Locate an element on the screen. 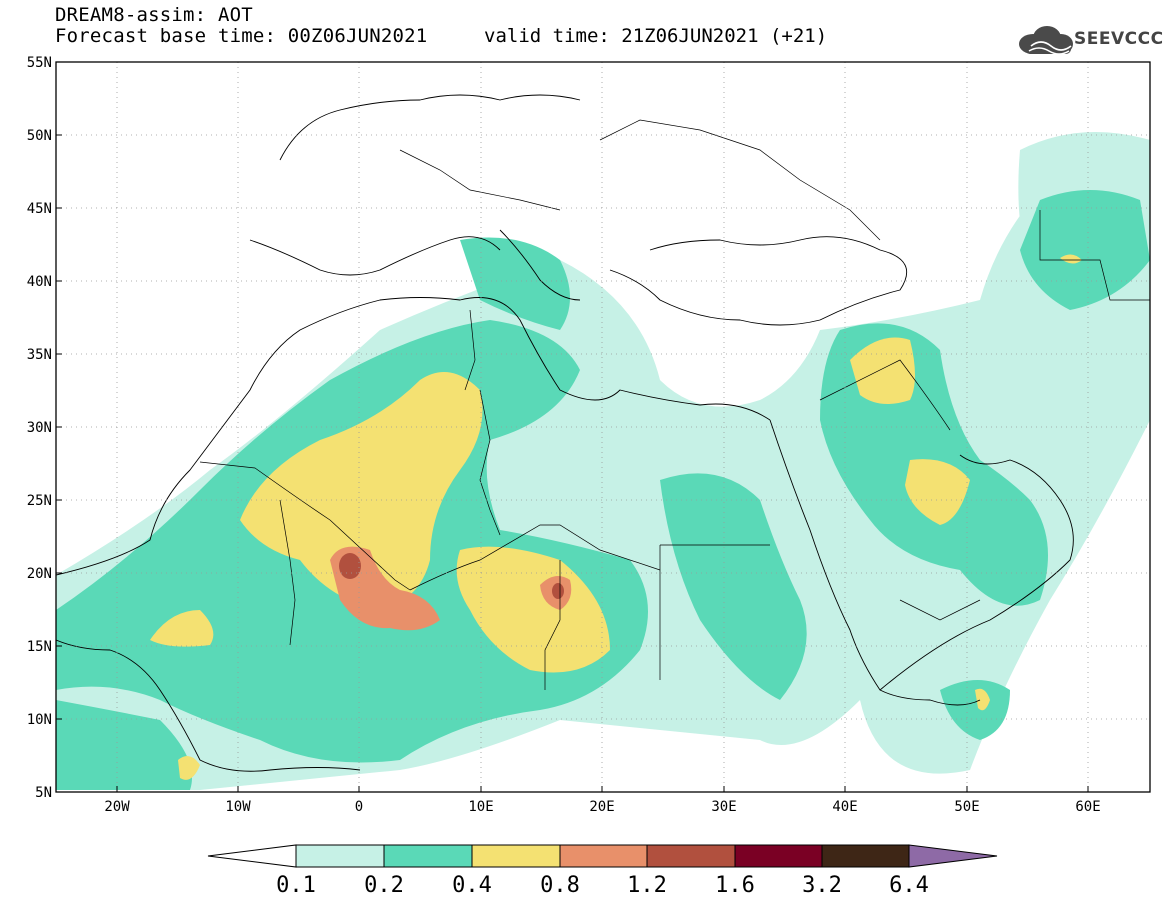  lat-label: 35N is located at coordinates (39, 355).